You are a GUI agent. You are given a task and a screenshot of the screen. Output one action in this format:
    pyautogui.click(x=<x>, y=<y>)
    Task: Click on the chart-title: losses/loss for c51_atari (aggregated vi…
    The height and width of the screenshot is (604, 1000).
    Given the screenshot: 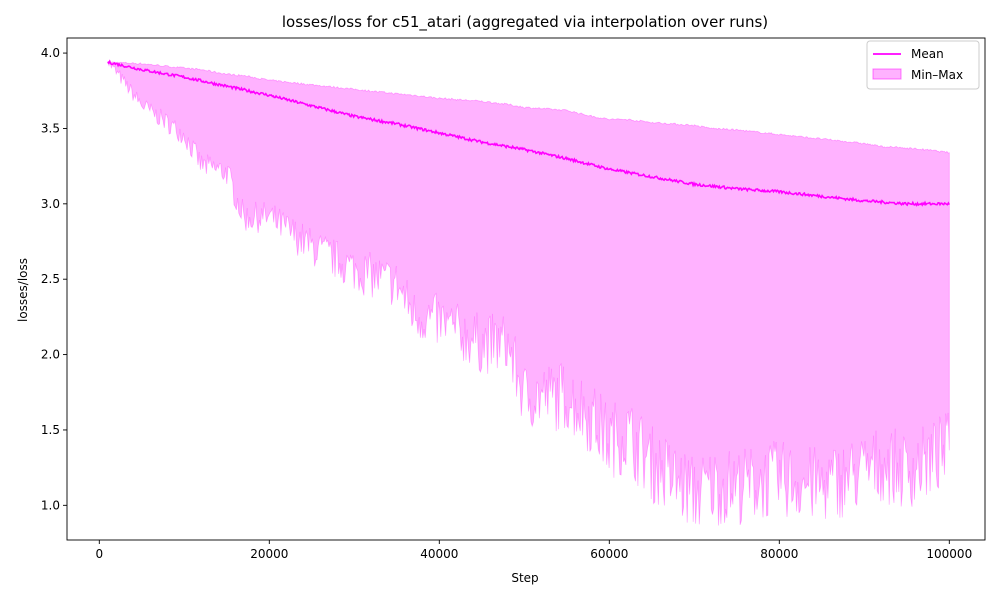 What is the action you would take?
    pyautogui.click(x=525, y=22)
    